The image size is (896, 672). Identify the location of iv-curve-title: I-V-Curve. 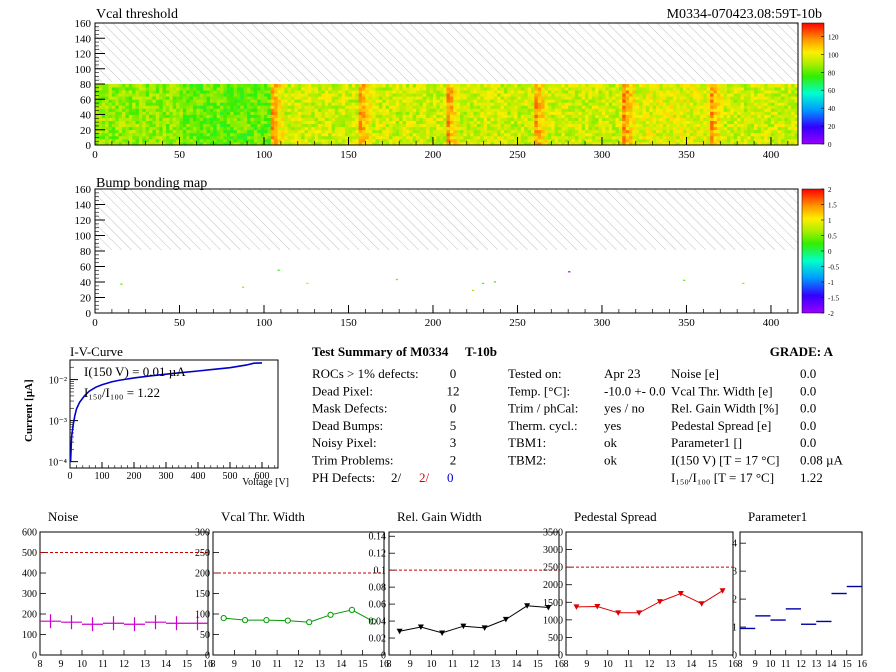
(96, 351).